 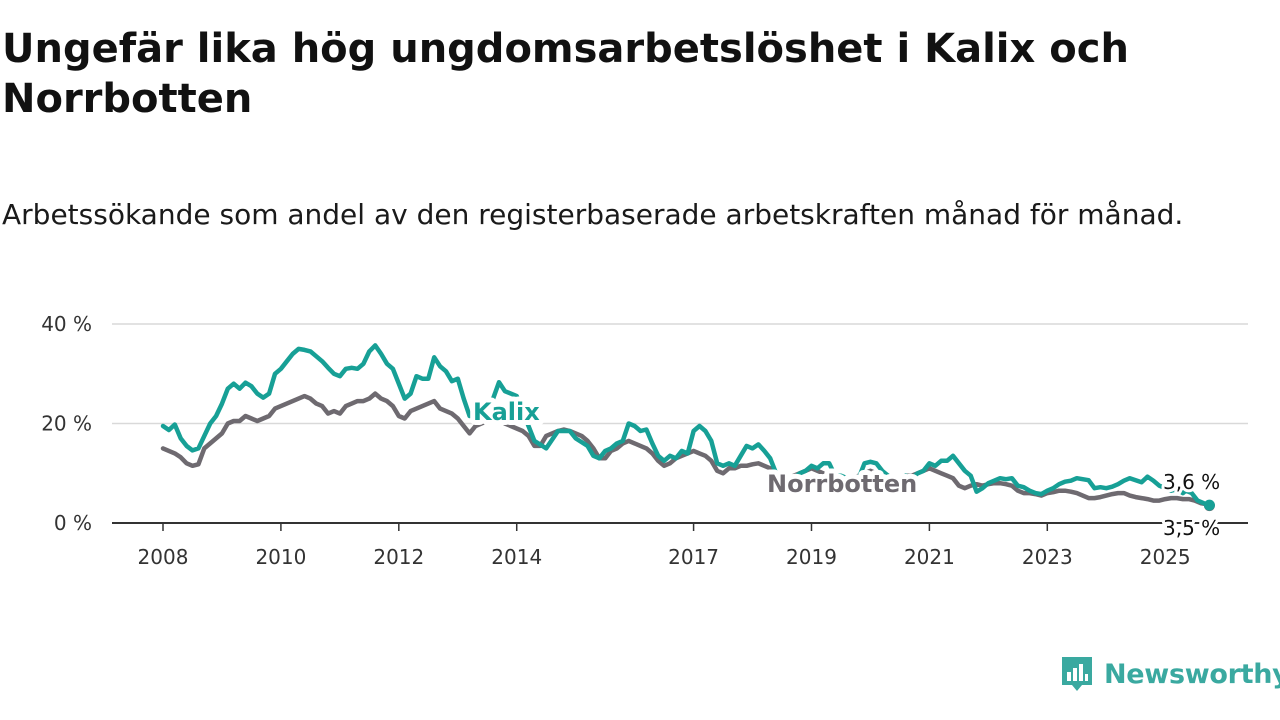 I want to click on x-tick-label: 2012, so click(x=398, y=557).